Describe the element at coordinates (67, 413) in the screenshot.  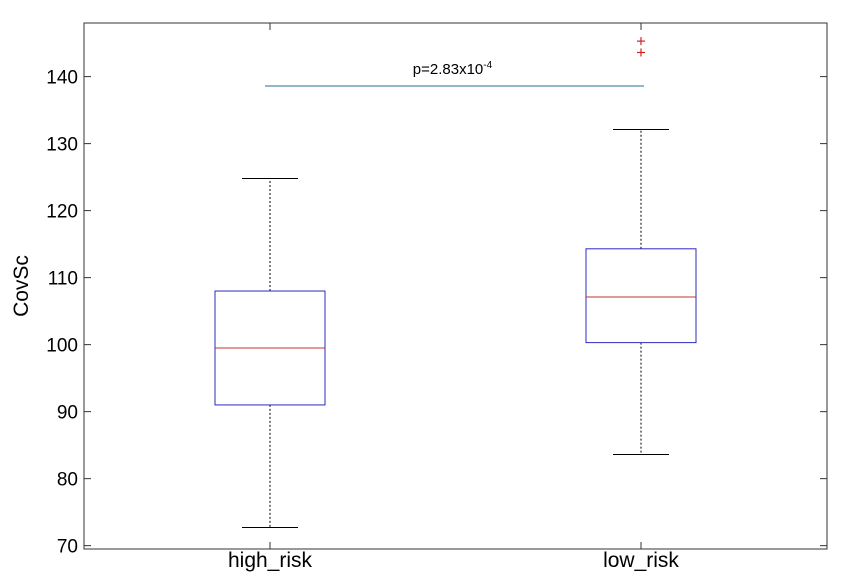
I see `y-tick-label-90: 90` at that location.